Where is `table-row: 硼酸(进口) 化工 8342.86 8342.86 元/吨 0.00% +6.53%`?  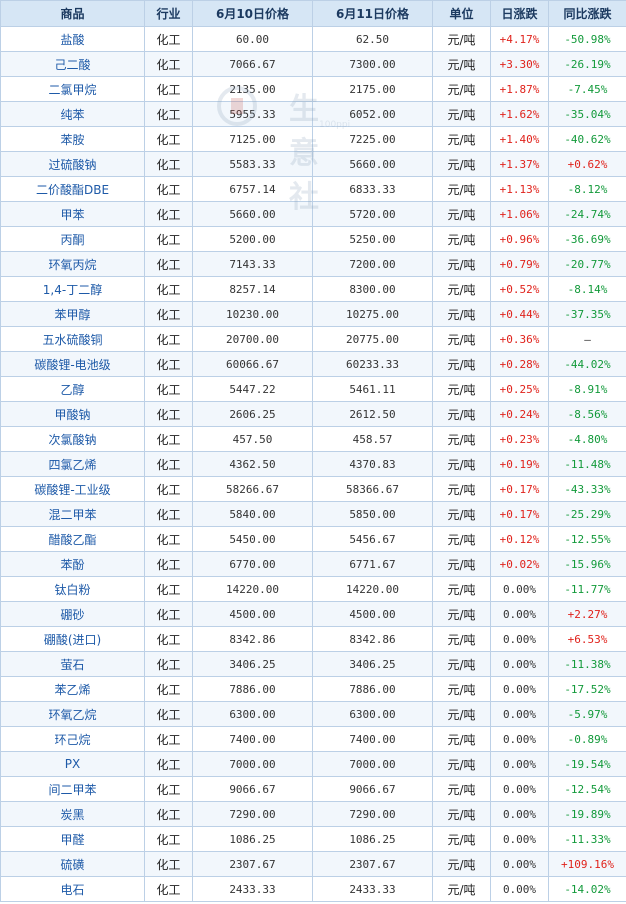 table-row: 硼酸(进口) 化工 8342.86 8342.86 元/吨 0.00% +6.53% is located at coordinates (313, 639).